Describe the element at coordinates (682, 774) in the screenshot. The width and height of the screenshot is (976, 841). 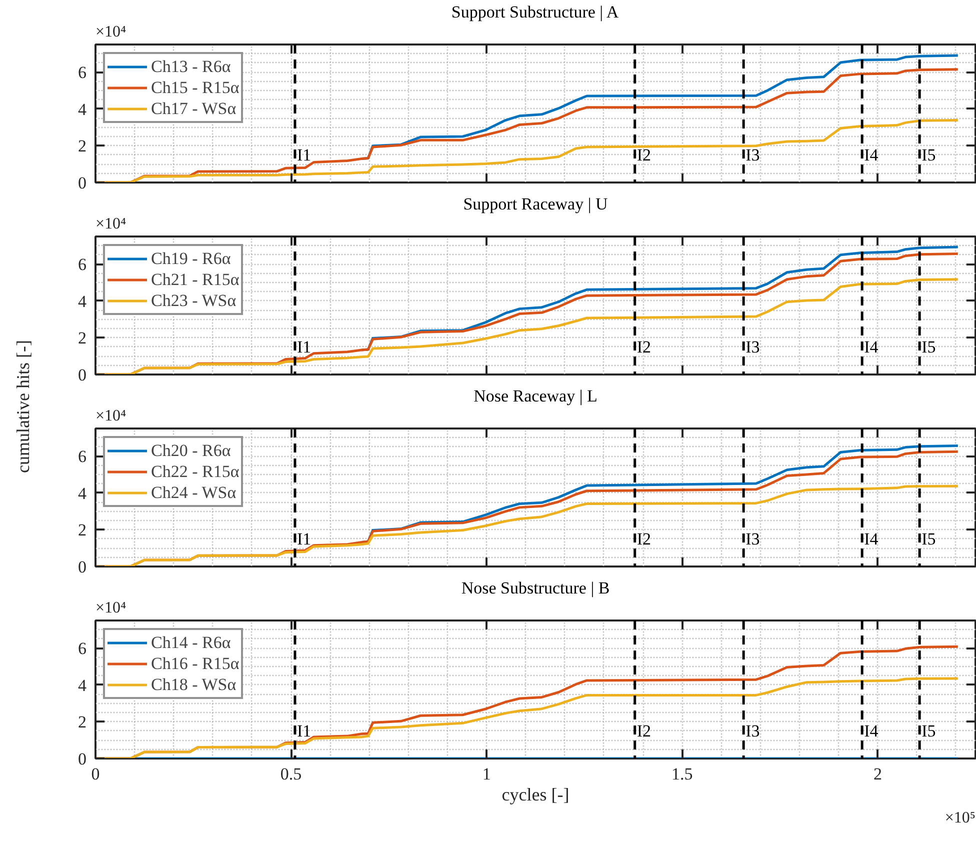
I see `x-tick-label: 1.5` at that location.